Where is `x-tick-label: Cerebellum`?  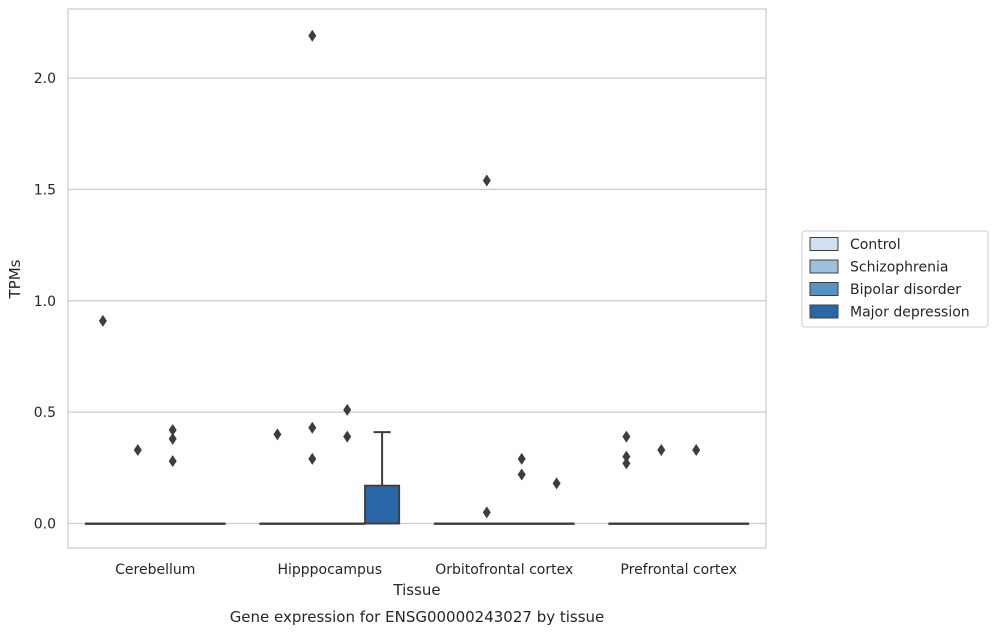 x-tick-label: Cerebellum is located at coordinates (155, 570).